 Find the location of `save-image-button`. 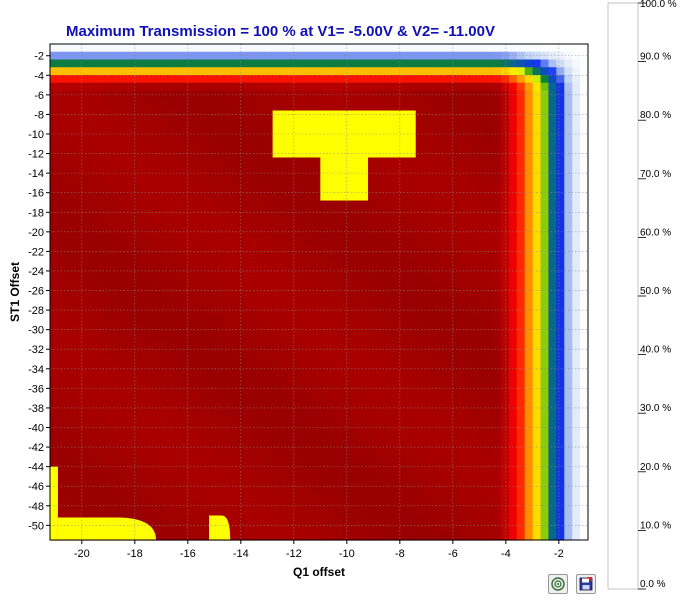

save-image-button is located at coordinates (586, 584).